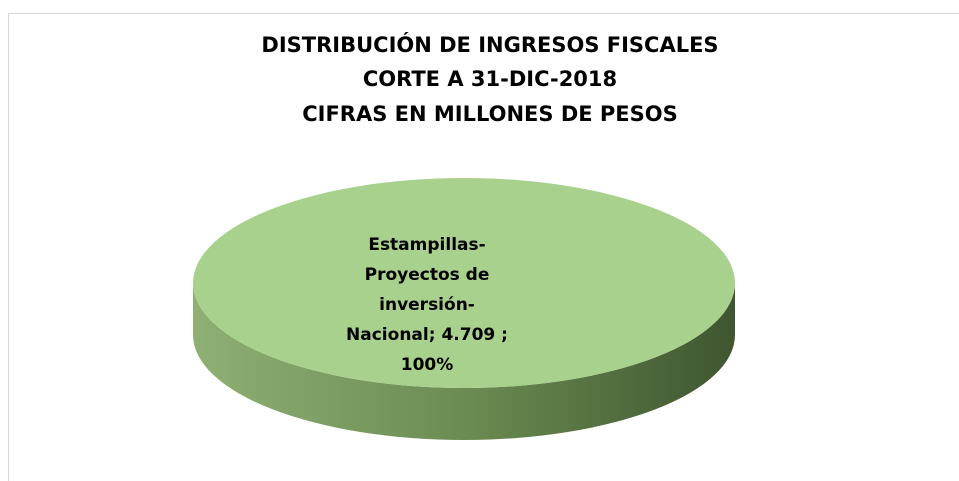 The width and height of the screenshot is (959, 481). Describe the element at coordinates (468, 335) in the screenshot. I see `value-label: 4.709` at that location.